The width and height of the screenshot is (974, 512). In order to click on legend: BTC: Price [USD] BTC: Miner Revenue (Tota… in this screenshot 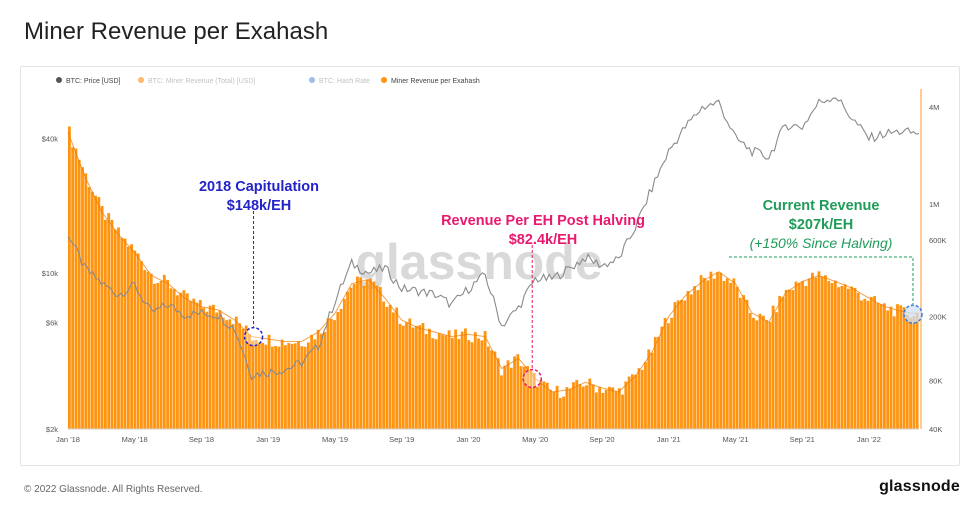, I will do `click(268, 81)`.